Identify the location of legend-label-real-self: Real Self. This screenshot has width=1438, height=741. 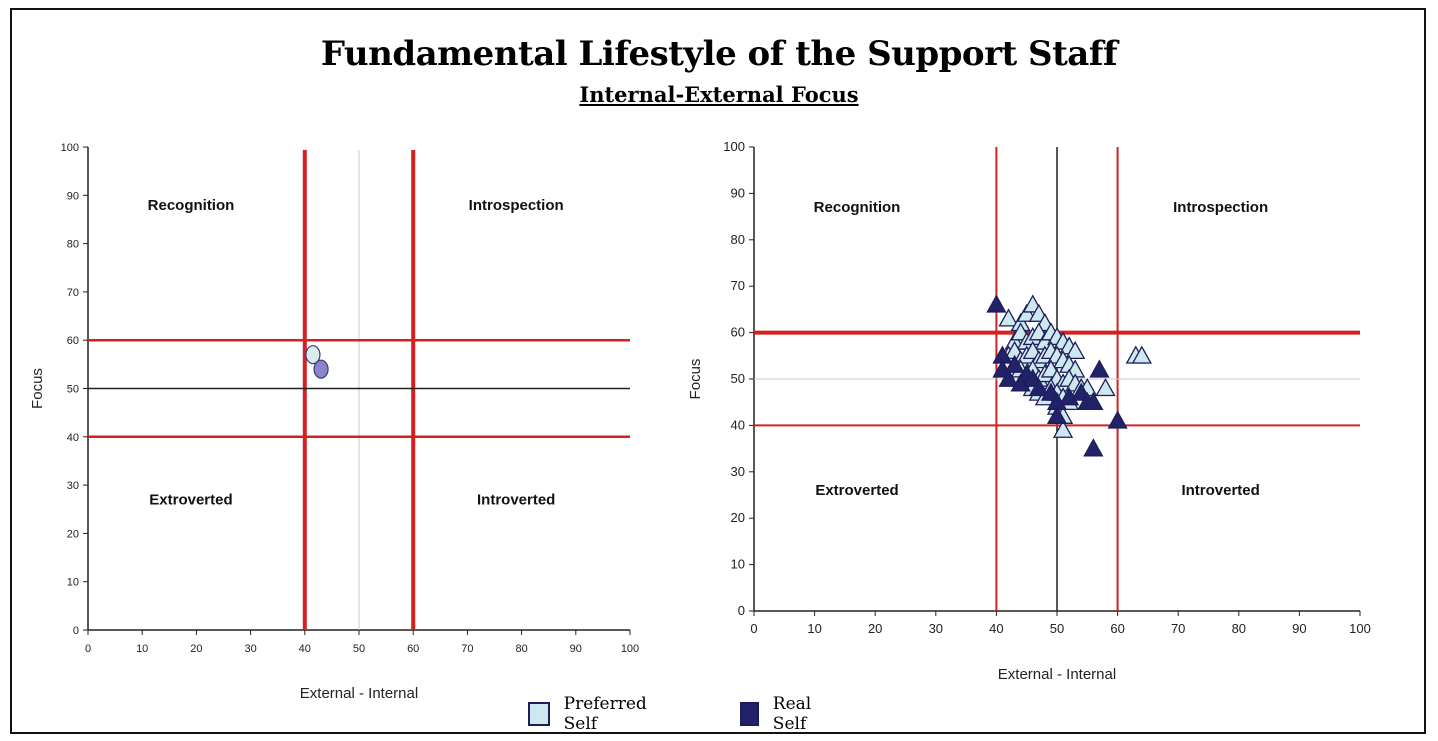
(792, 714).